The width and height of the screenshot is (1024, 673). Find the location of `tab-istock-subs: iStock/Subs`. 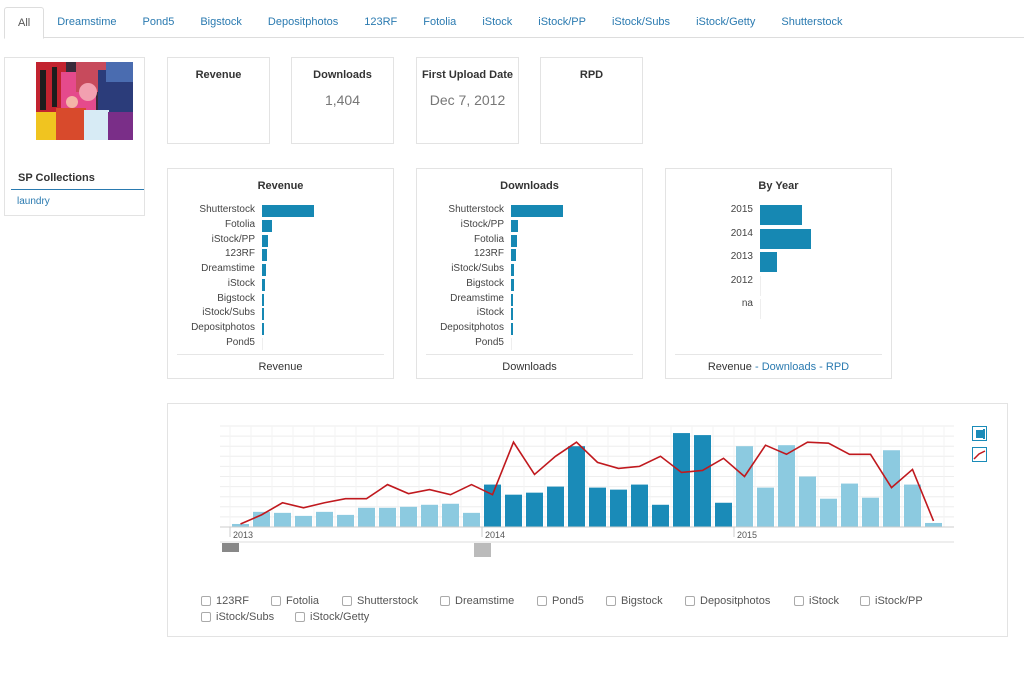

tab-istock-subs: iStock/Subs is located at coordinates (641, 22).